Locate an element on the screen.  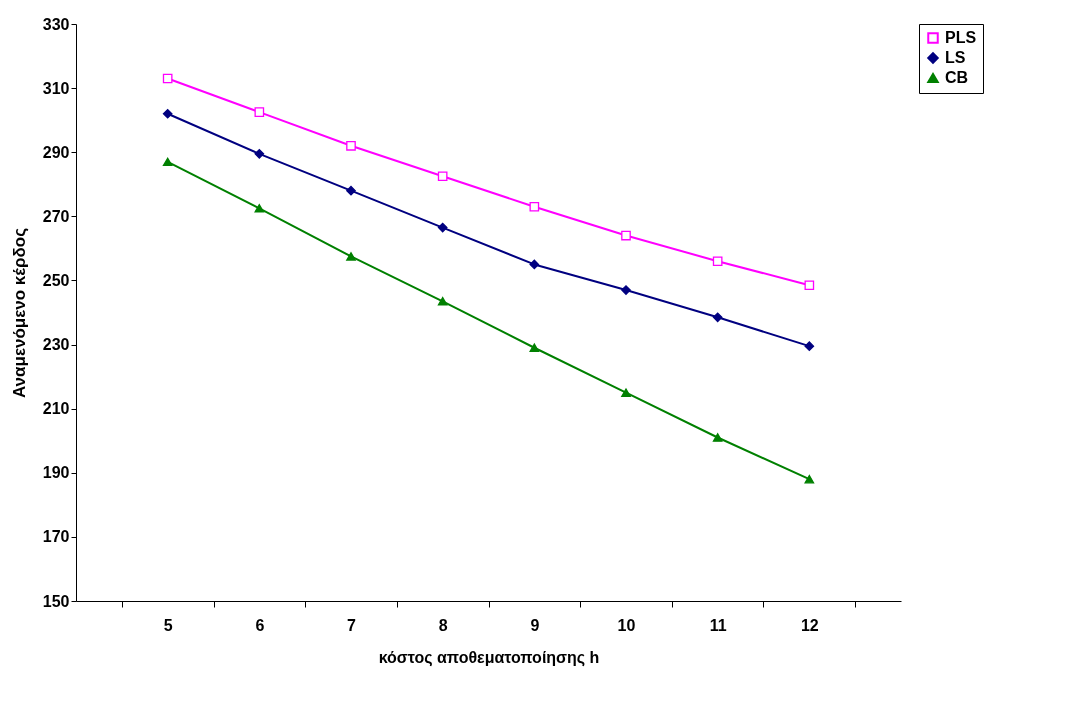
y-tick-label: 270 is located at coordinates (56, 216).